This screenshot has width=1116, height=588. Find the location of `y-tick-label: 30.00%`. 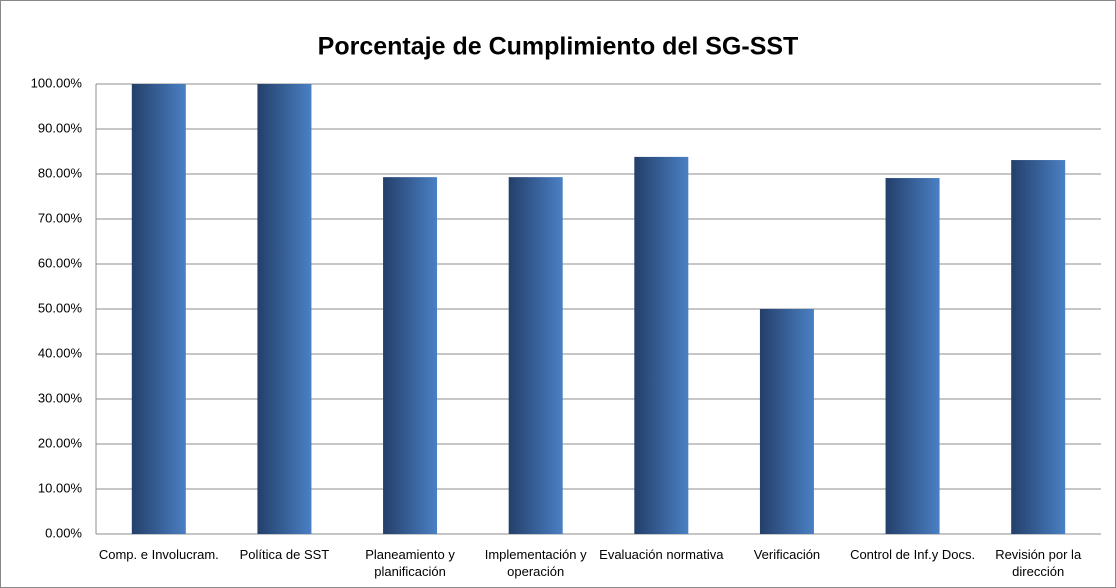

y-tick-label: 30.00% is located at coordinates (60, 397).